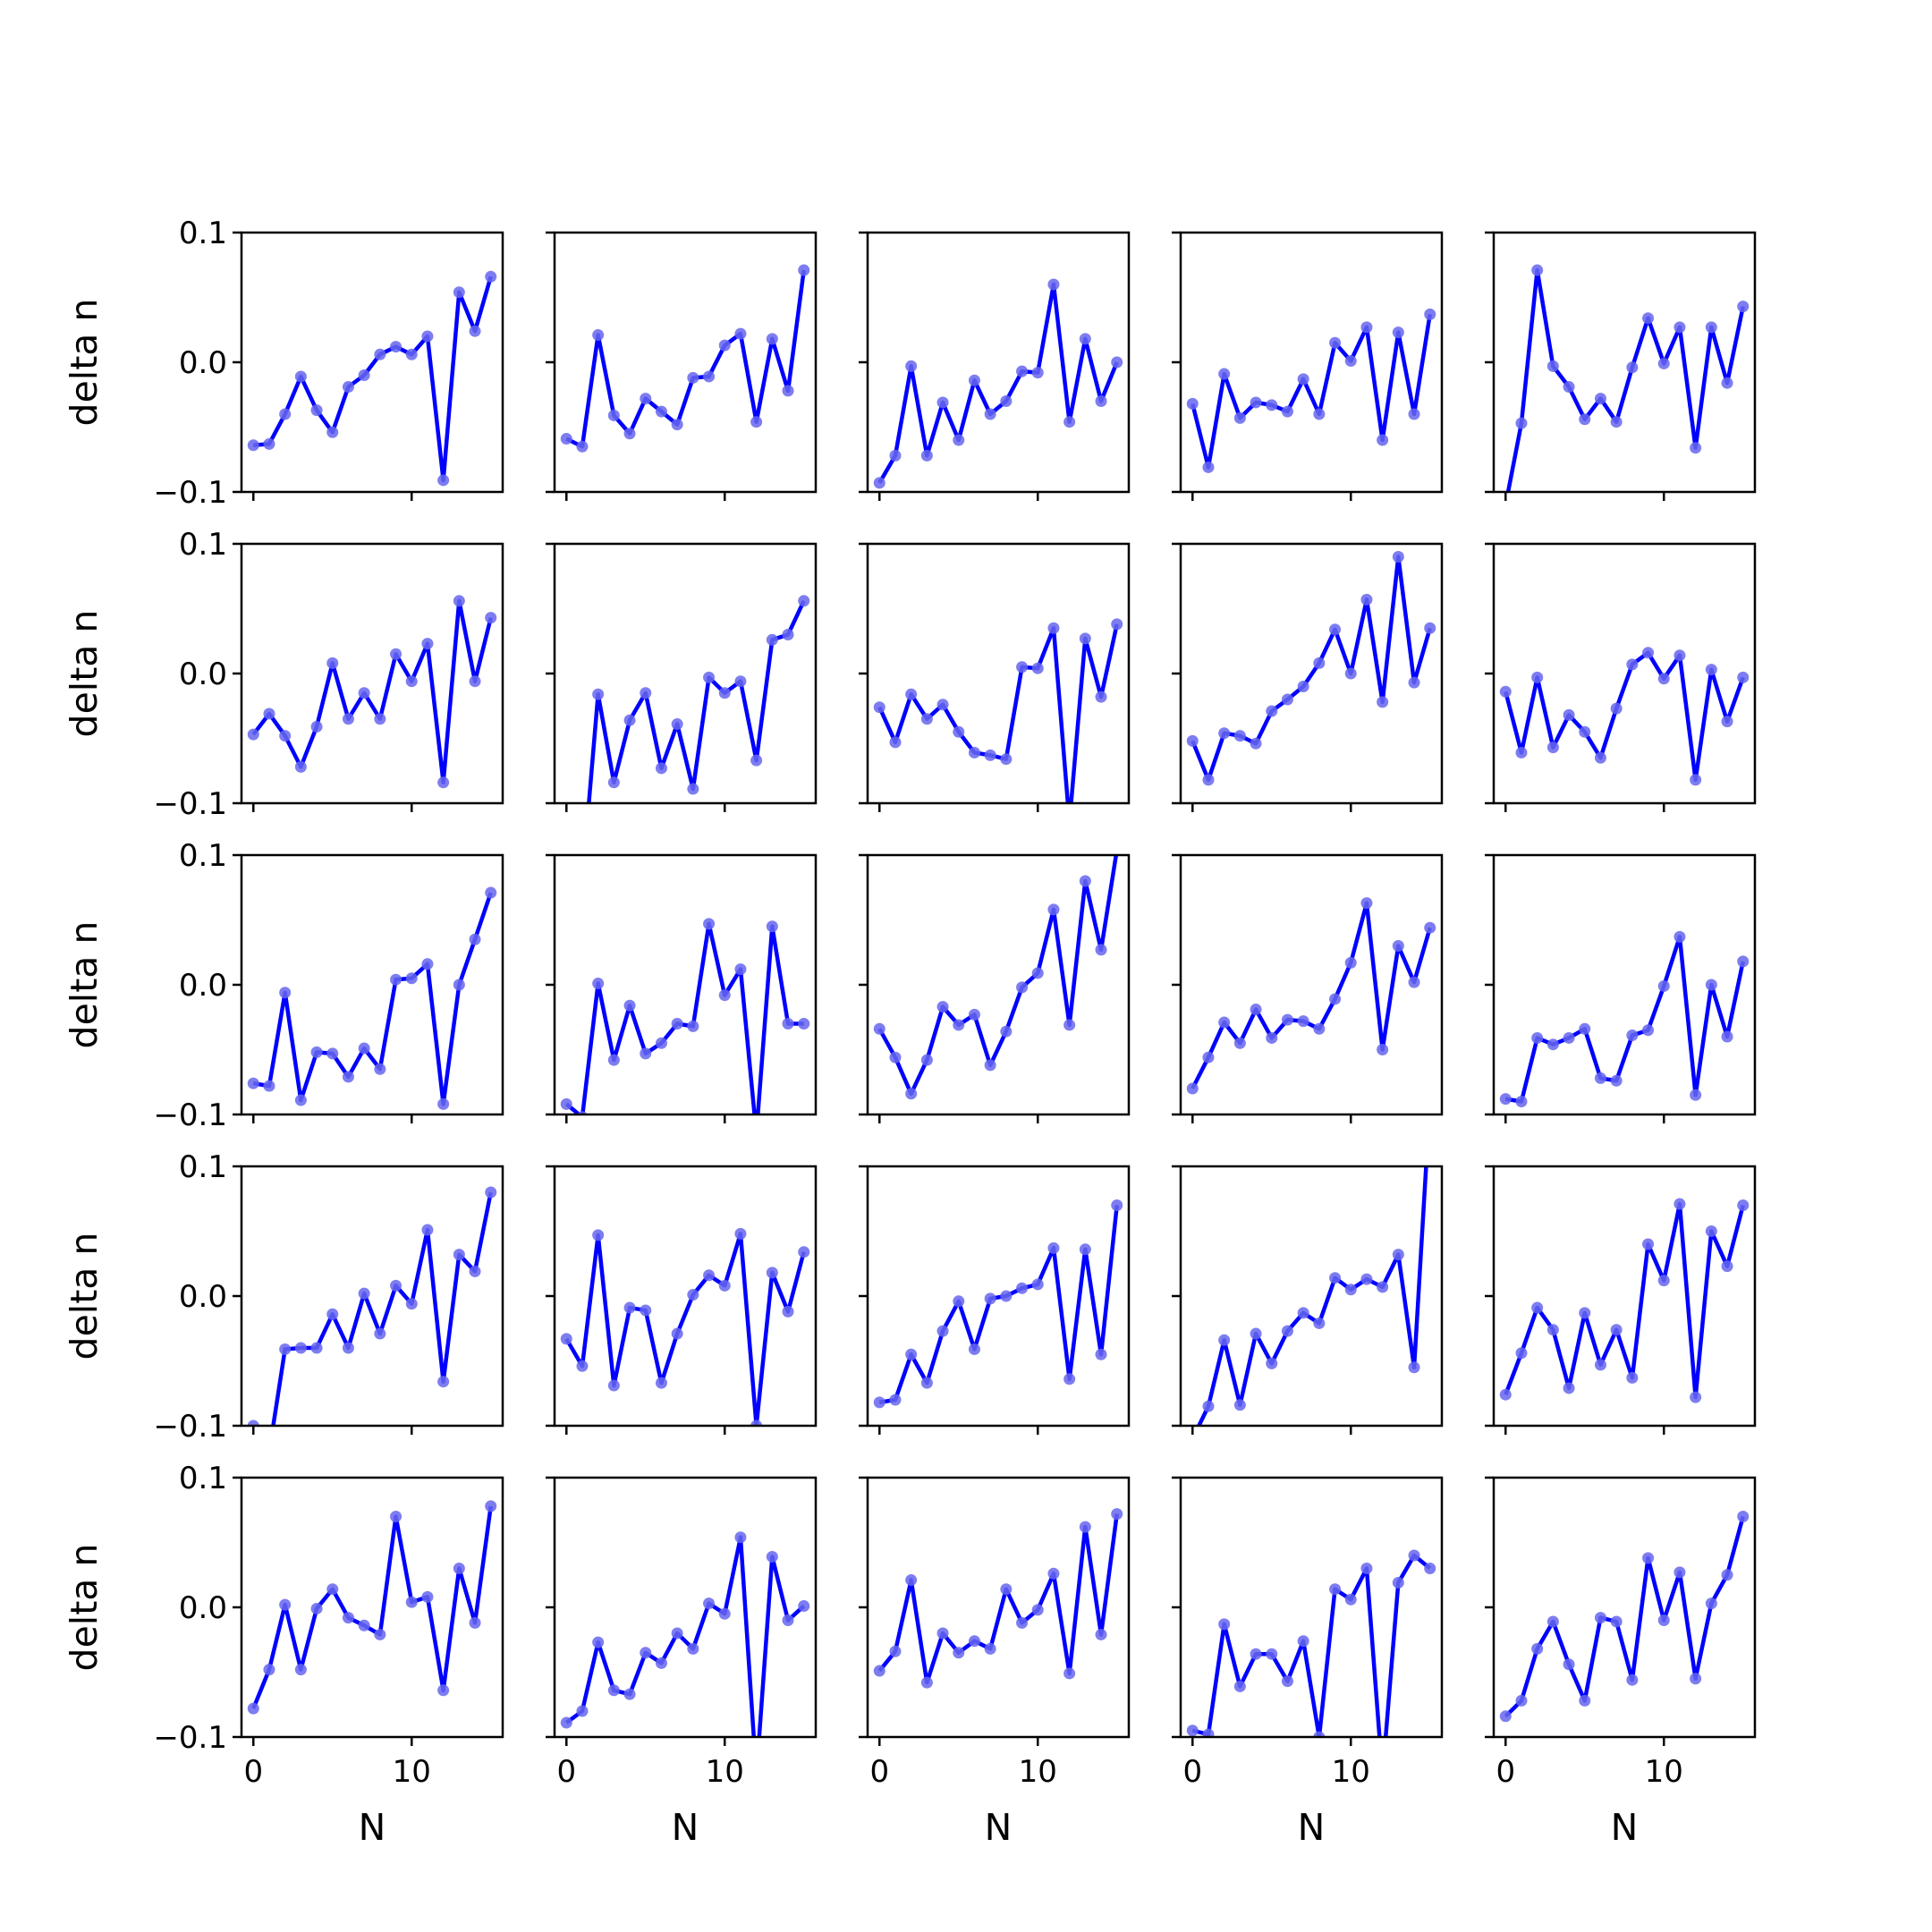 Image resolution: width=1932 pixels, height=1932 pixels. I want to click on axes-frame, so click(685, 1296).